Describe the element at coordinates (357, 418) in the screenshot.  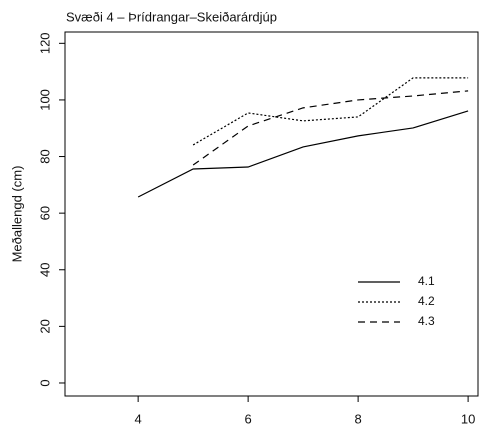
I see `x-tick-label: 8` at that location.